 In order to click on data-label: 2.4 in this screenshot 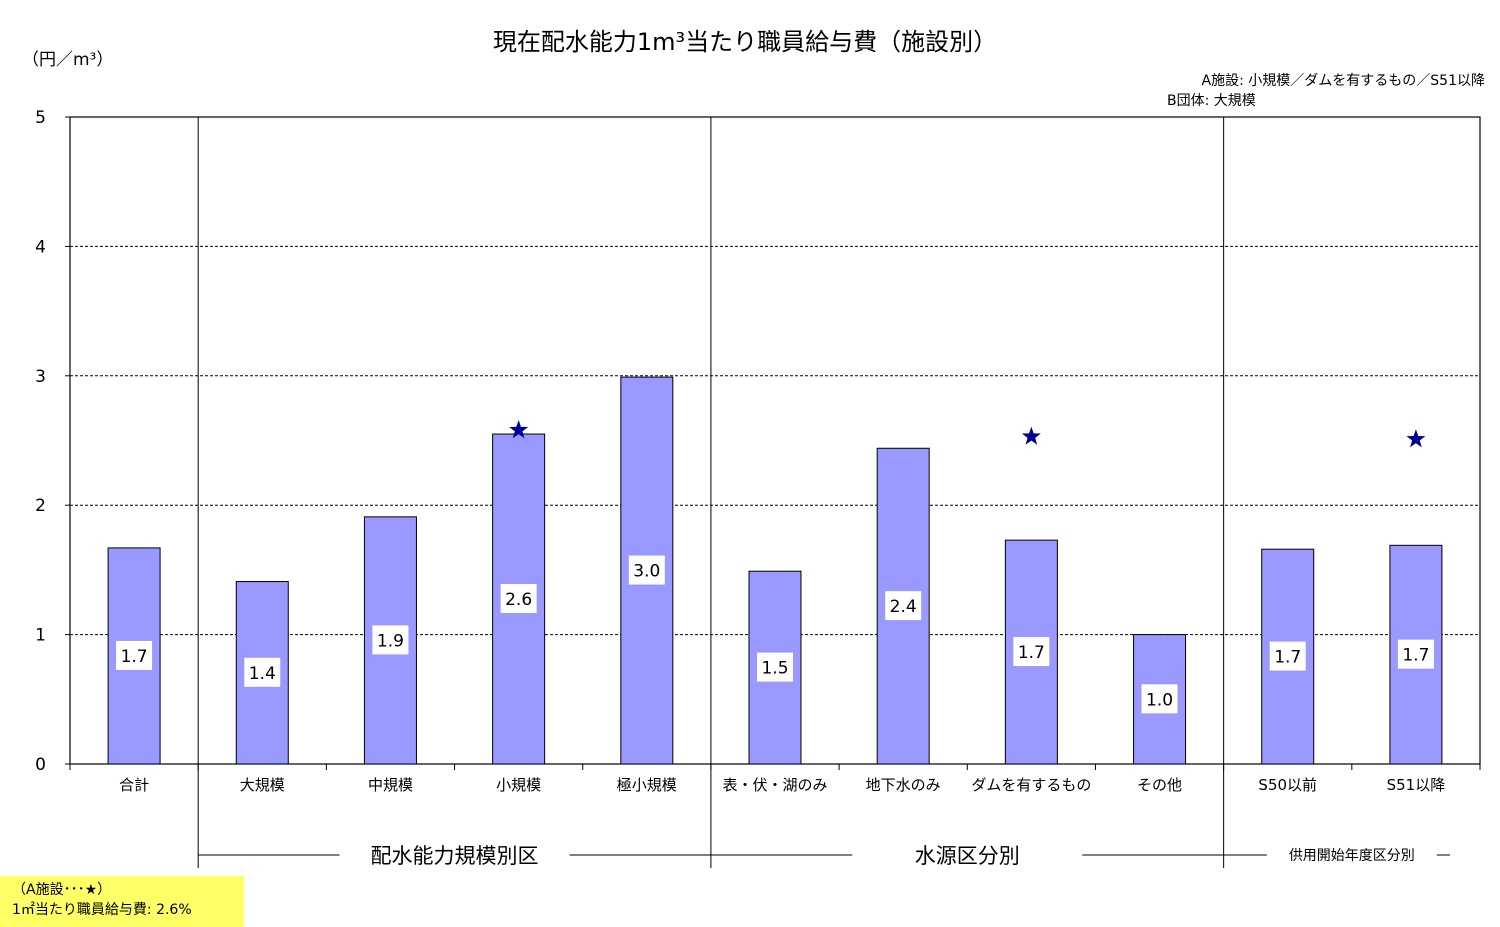, I will do `click(903, 607)`.